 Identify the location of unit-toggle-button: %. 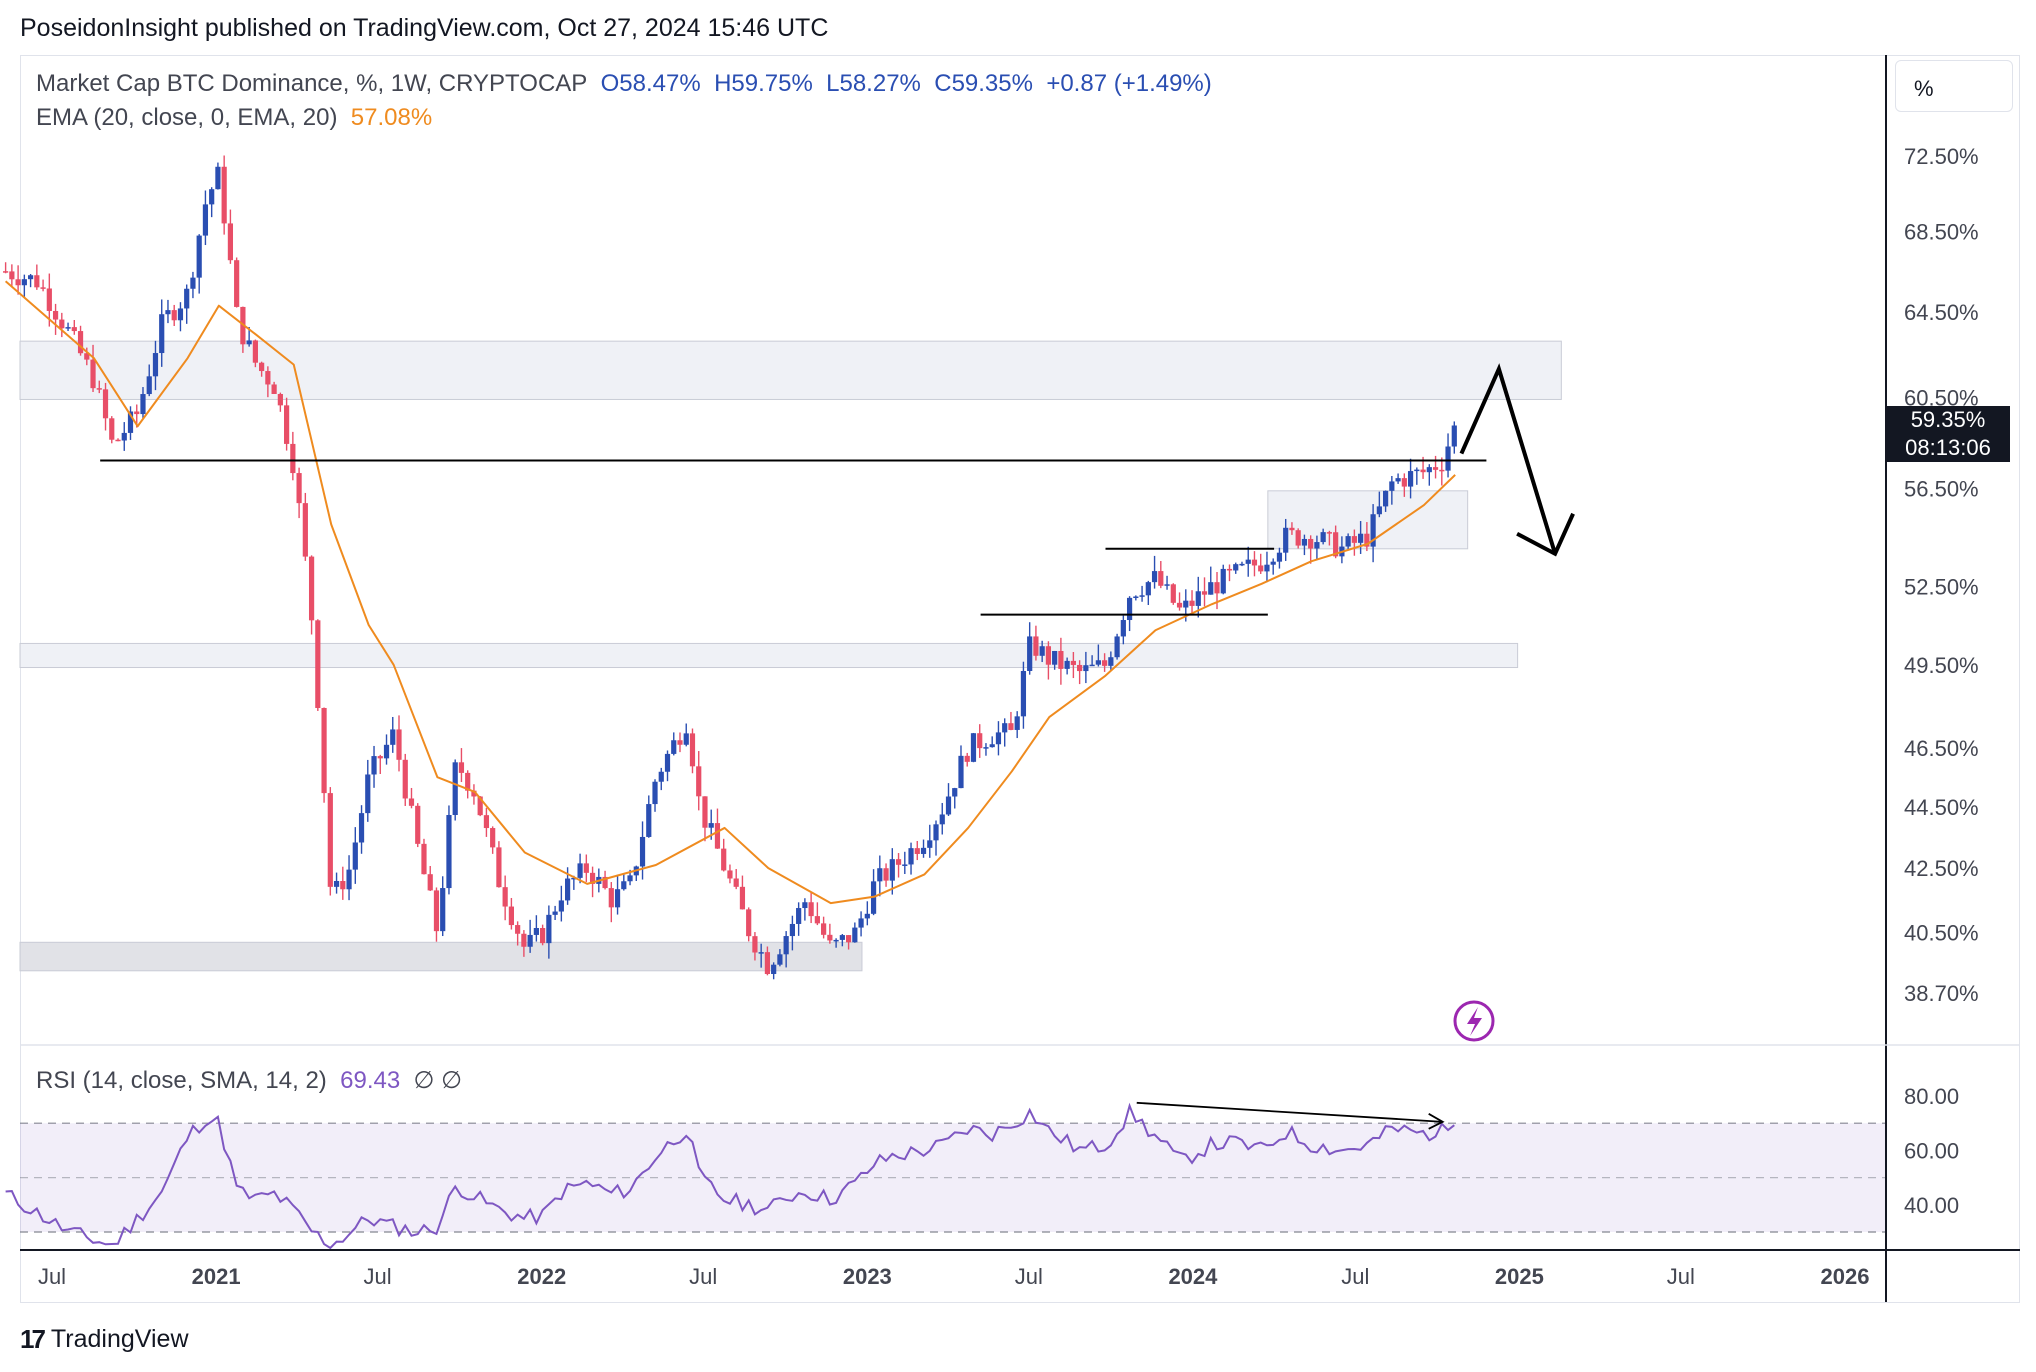
(1954, 86).